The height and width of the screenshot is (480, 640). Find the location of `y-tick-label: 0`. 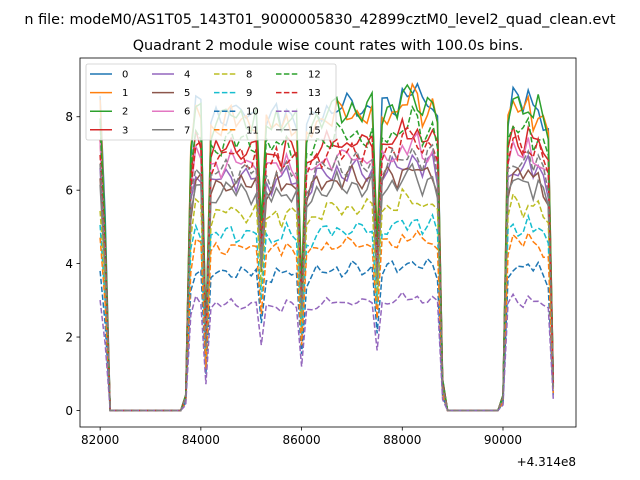

y-tick-label: 0 is located at coordinates (69, 411).